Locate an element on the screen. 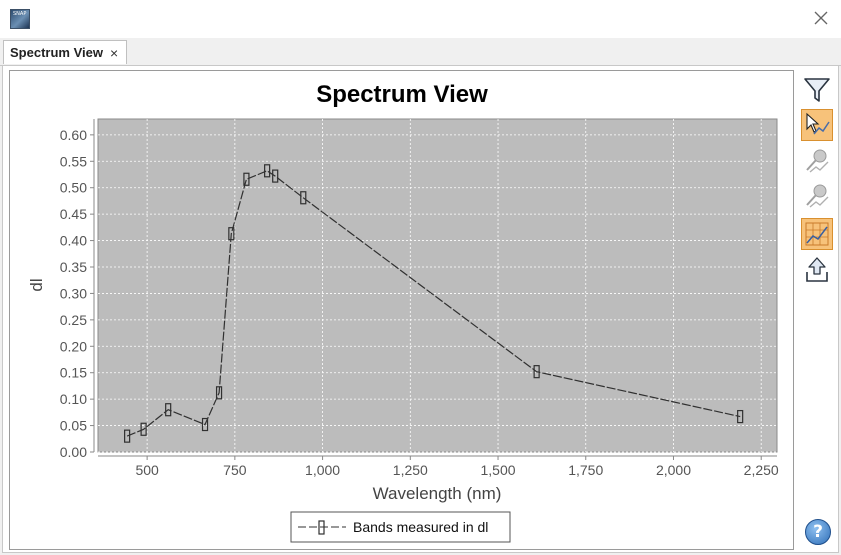  x-ticks: 500 750 1,000 1,250 1,500 1,750 2,000 2,250 is located at coordinates (457, 467).